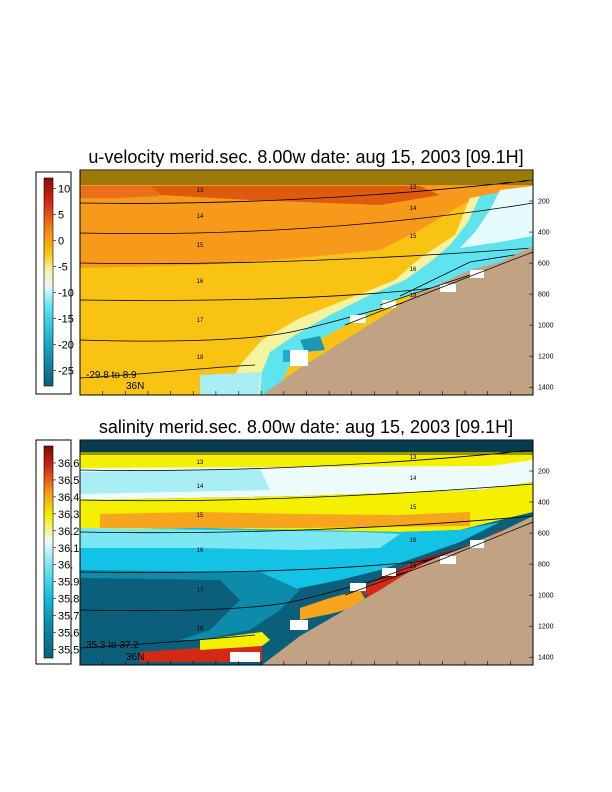  I want to click on panel1-range-text: -29.8 to 8.9, so click(111, 375).